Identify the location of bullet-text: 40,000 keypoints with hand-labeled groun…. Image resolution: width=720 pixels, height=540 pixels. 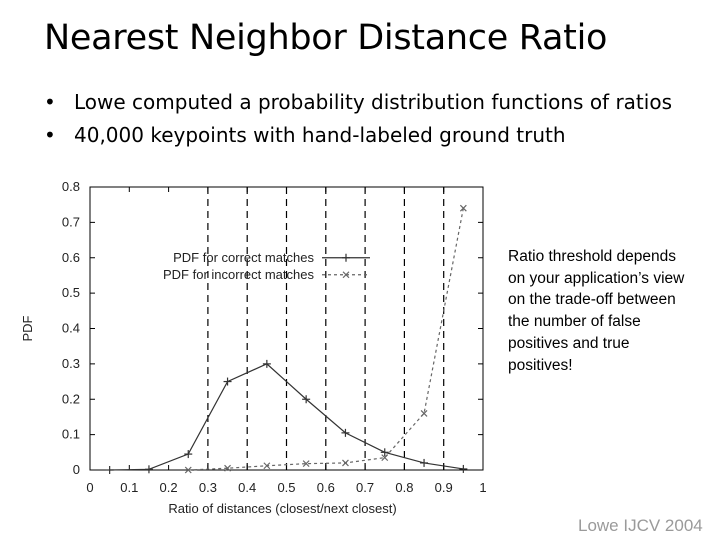
(320, 135).